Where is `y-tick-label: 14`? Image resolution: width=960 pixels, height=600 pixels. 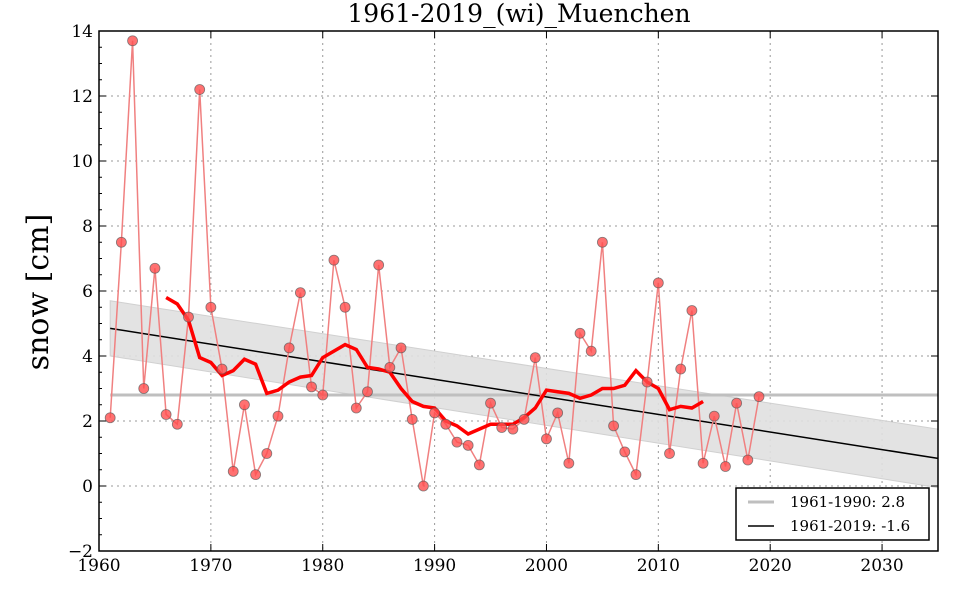 y-tick-label: 14 is located at coordinates (82, 32).